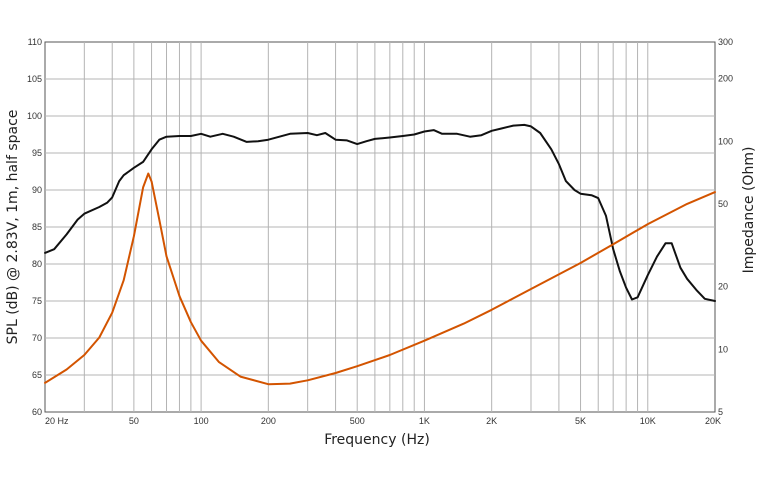  I want to click on x-tick-label: 10K, so click(648, 421).